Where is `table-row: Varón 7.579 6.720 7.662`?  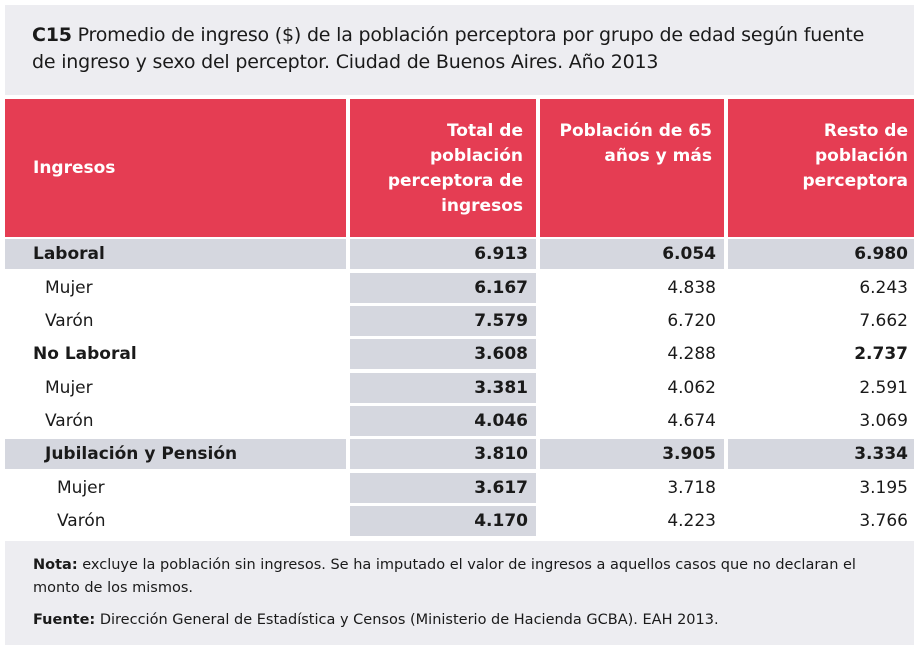 table-row: Varón 7.579 6.720 7.662 is located at coordinates (459, 321).